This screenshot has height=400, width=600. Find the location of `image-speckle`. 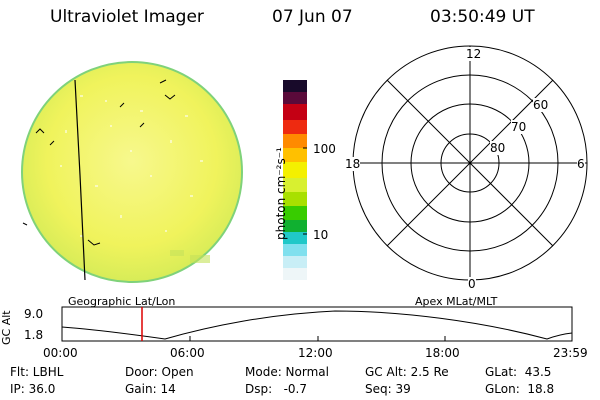

image-speckle is located at coordinates (131, 166).